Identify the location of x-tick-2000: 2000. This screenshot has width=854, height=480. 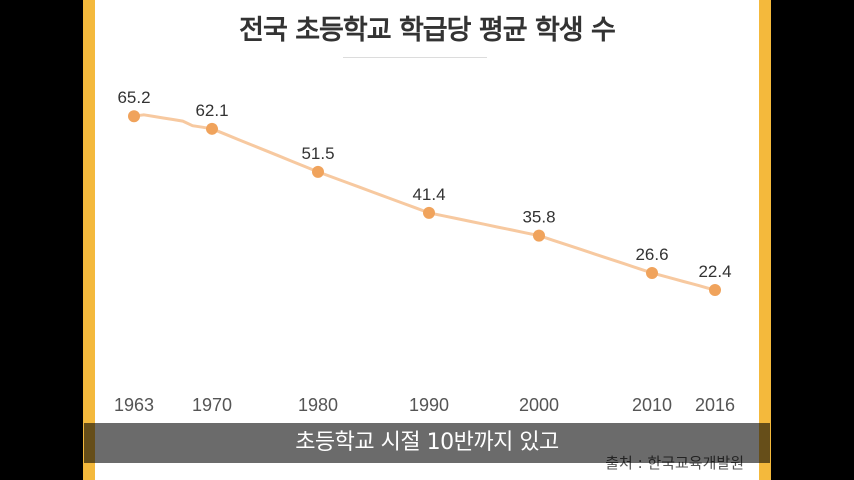
(539, 405).